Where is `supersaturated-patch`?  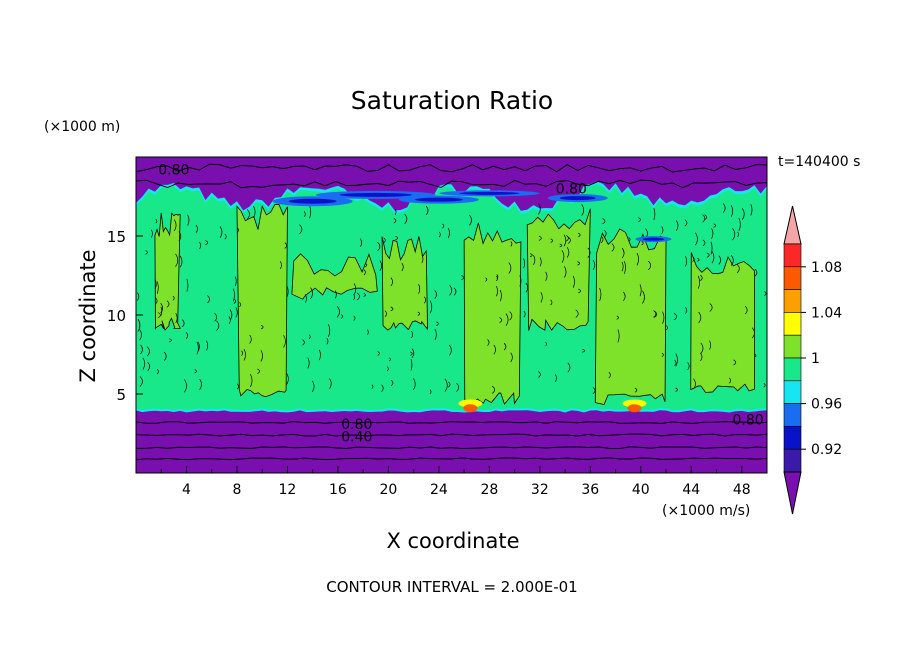 supersaturated-patch is located at coordinates (634, 408).